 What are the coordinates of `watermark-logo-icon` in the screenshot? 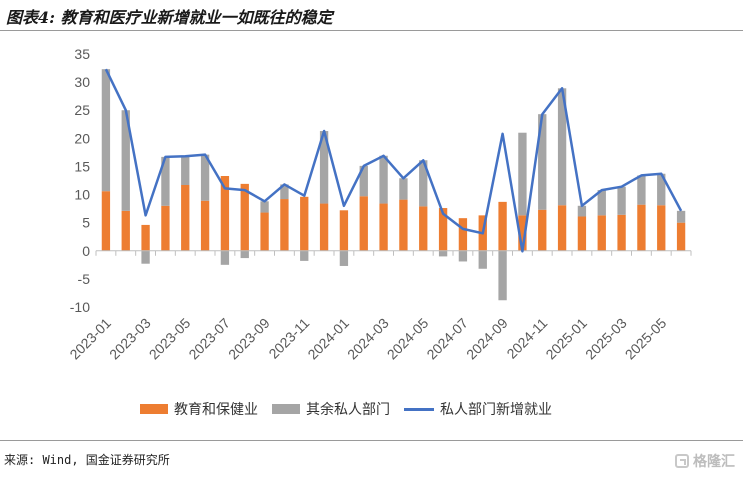 It's located at (682, 461).